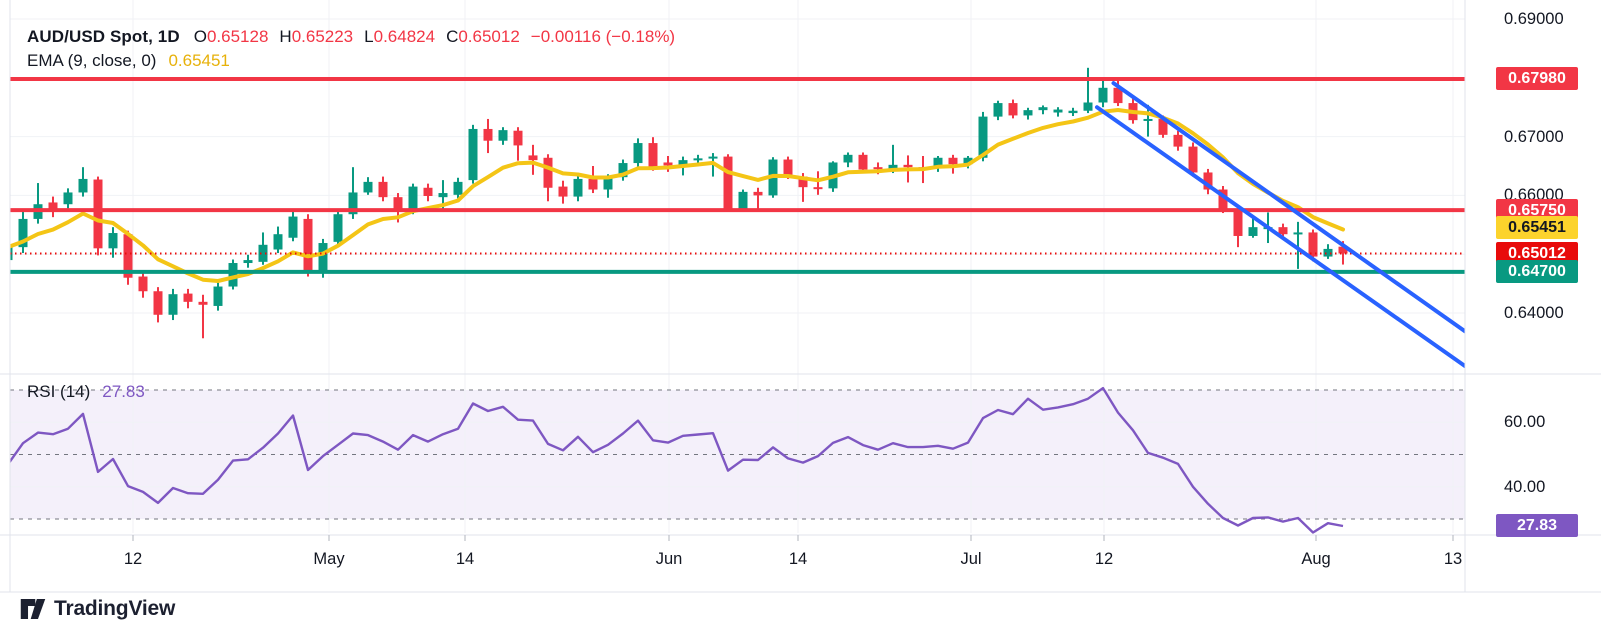 This screenshot has width=1601, height=644. I want to click on ohlc-open: O0.65128, so click(231, 36).